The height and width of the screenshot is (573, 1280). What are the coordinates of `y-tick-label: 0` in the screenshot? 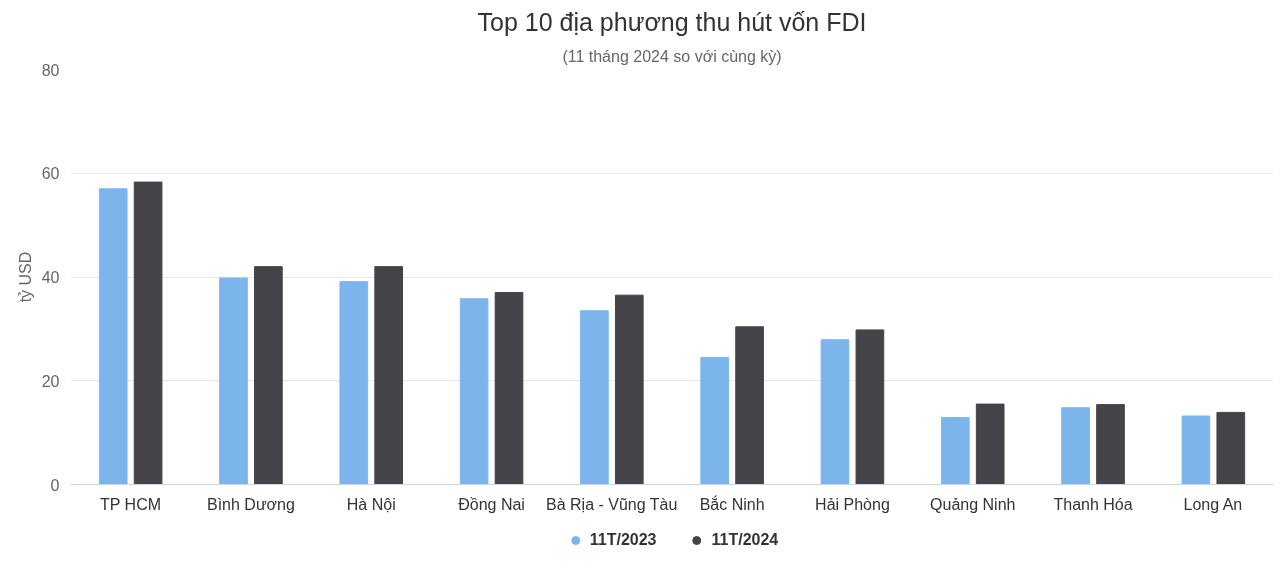 It's located at (55, 485).